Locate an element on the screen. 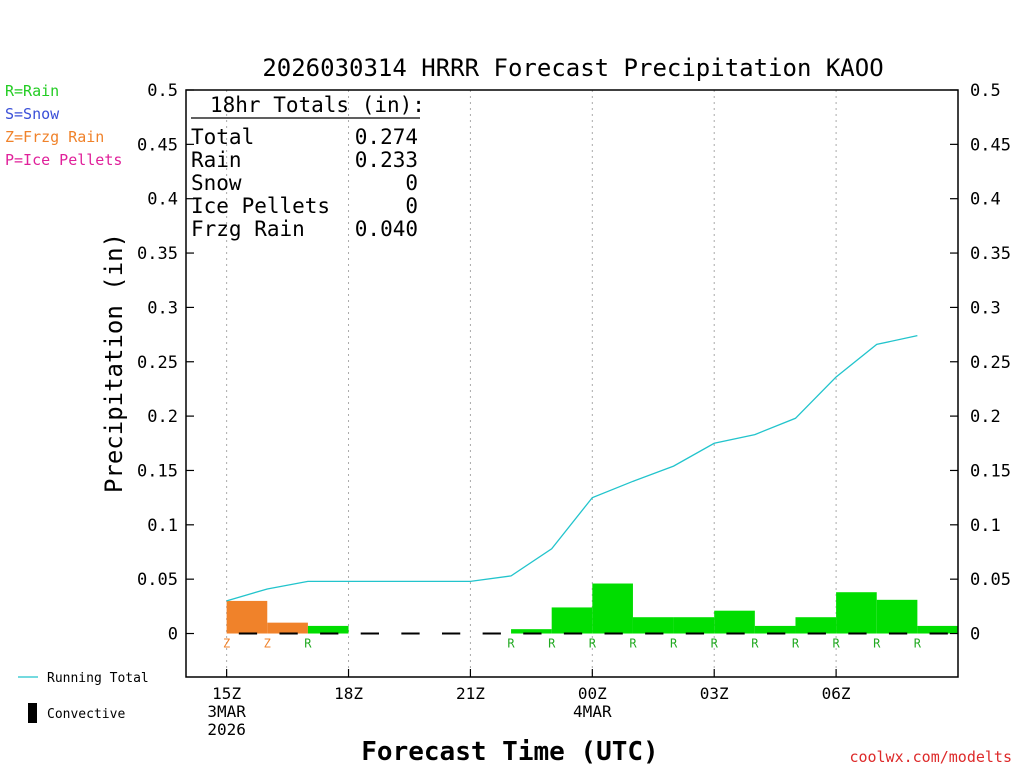 This screenshot has height=768, width=1024. ptype-label-17: R is located at coordinates (918, 644).